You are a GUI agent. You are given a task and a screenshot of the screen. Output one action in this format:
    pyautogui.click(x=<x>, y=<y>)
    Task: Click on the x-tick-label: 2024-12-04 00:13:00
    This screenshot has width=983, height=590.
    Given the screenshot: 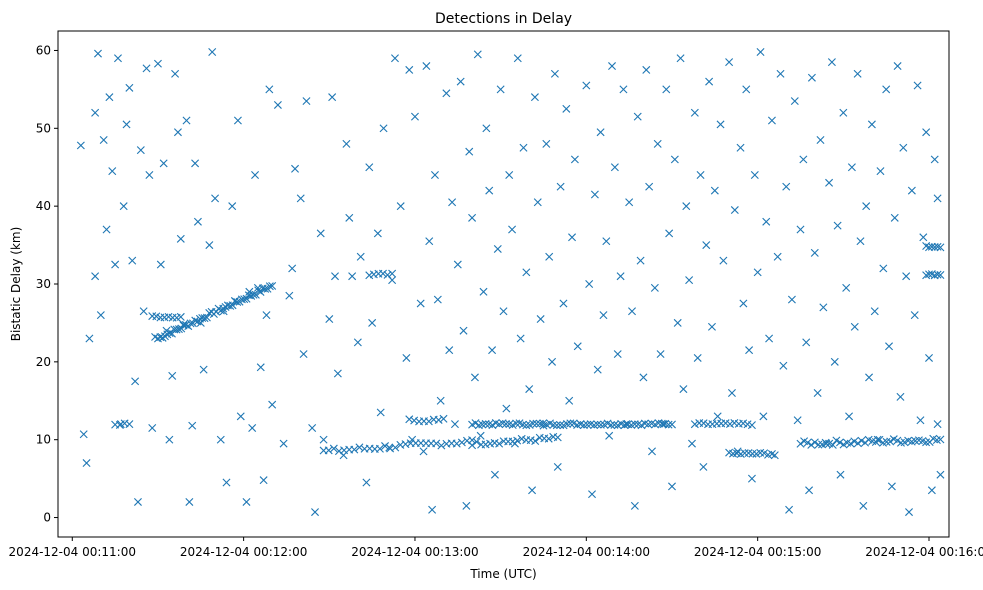 What is the action you would take?
    pyautogui.click(x=414, y=552)
    